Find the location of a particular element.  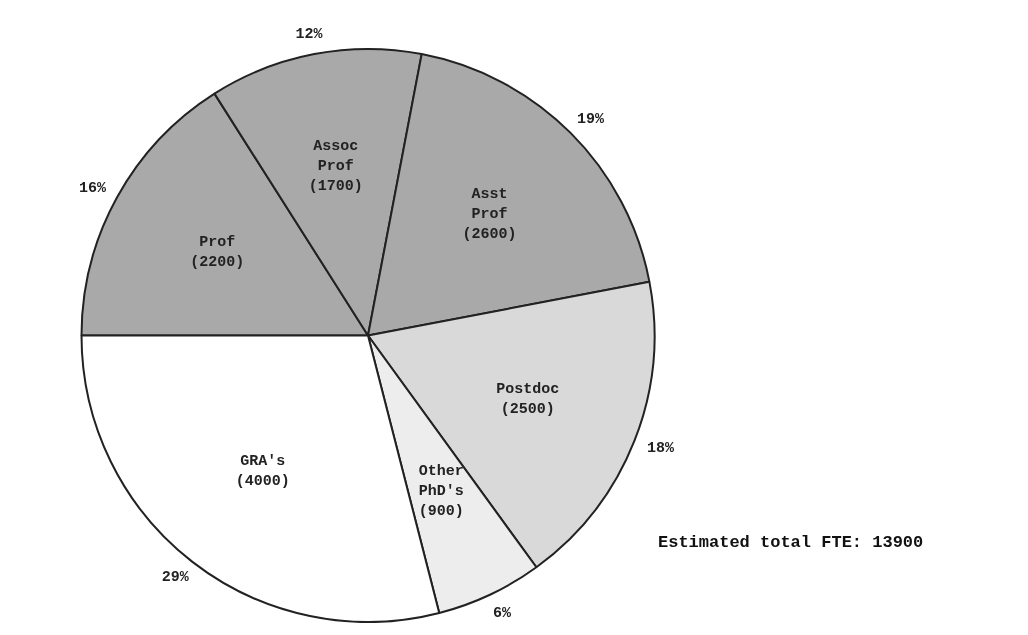

data-label: 16% is located at coordinates (92, 188).